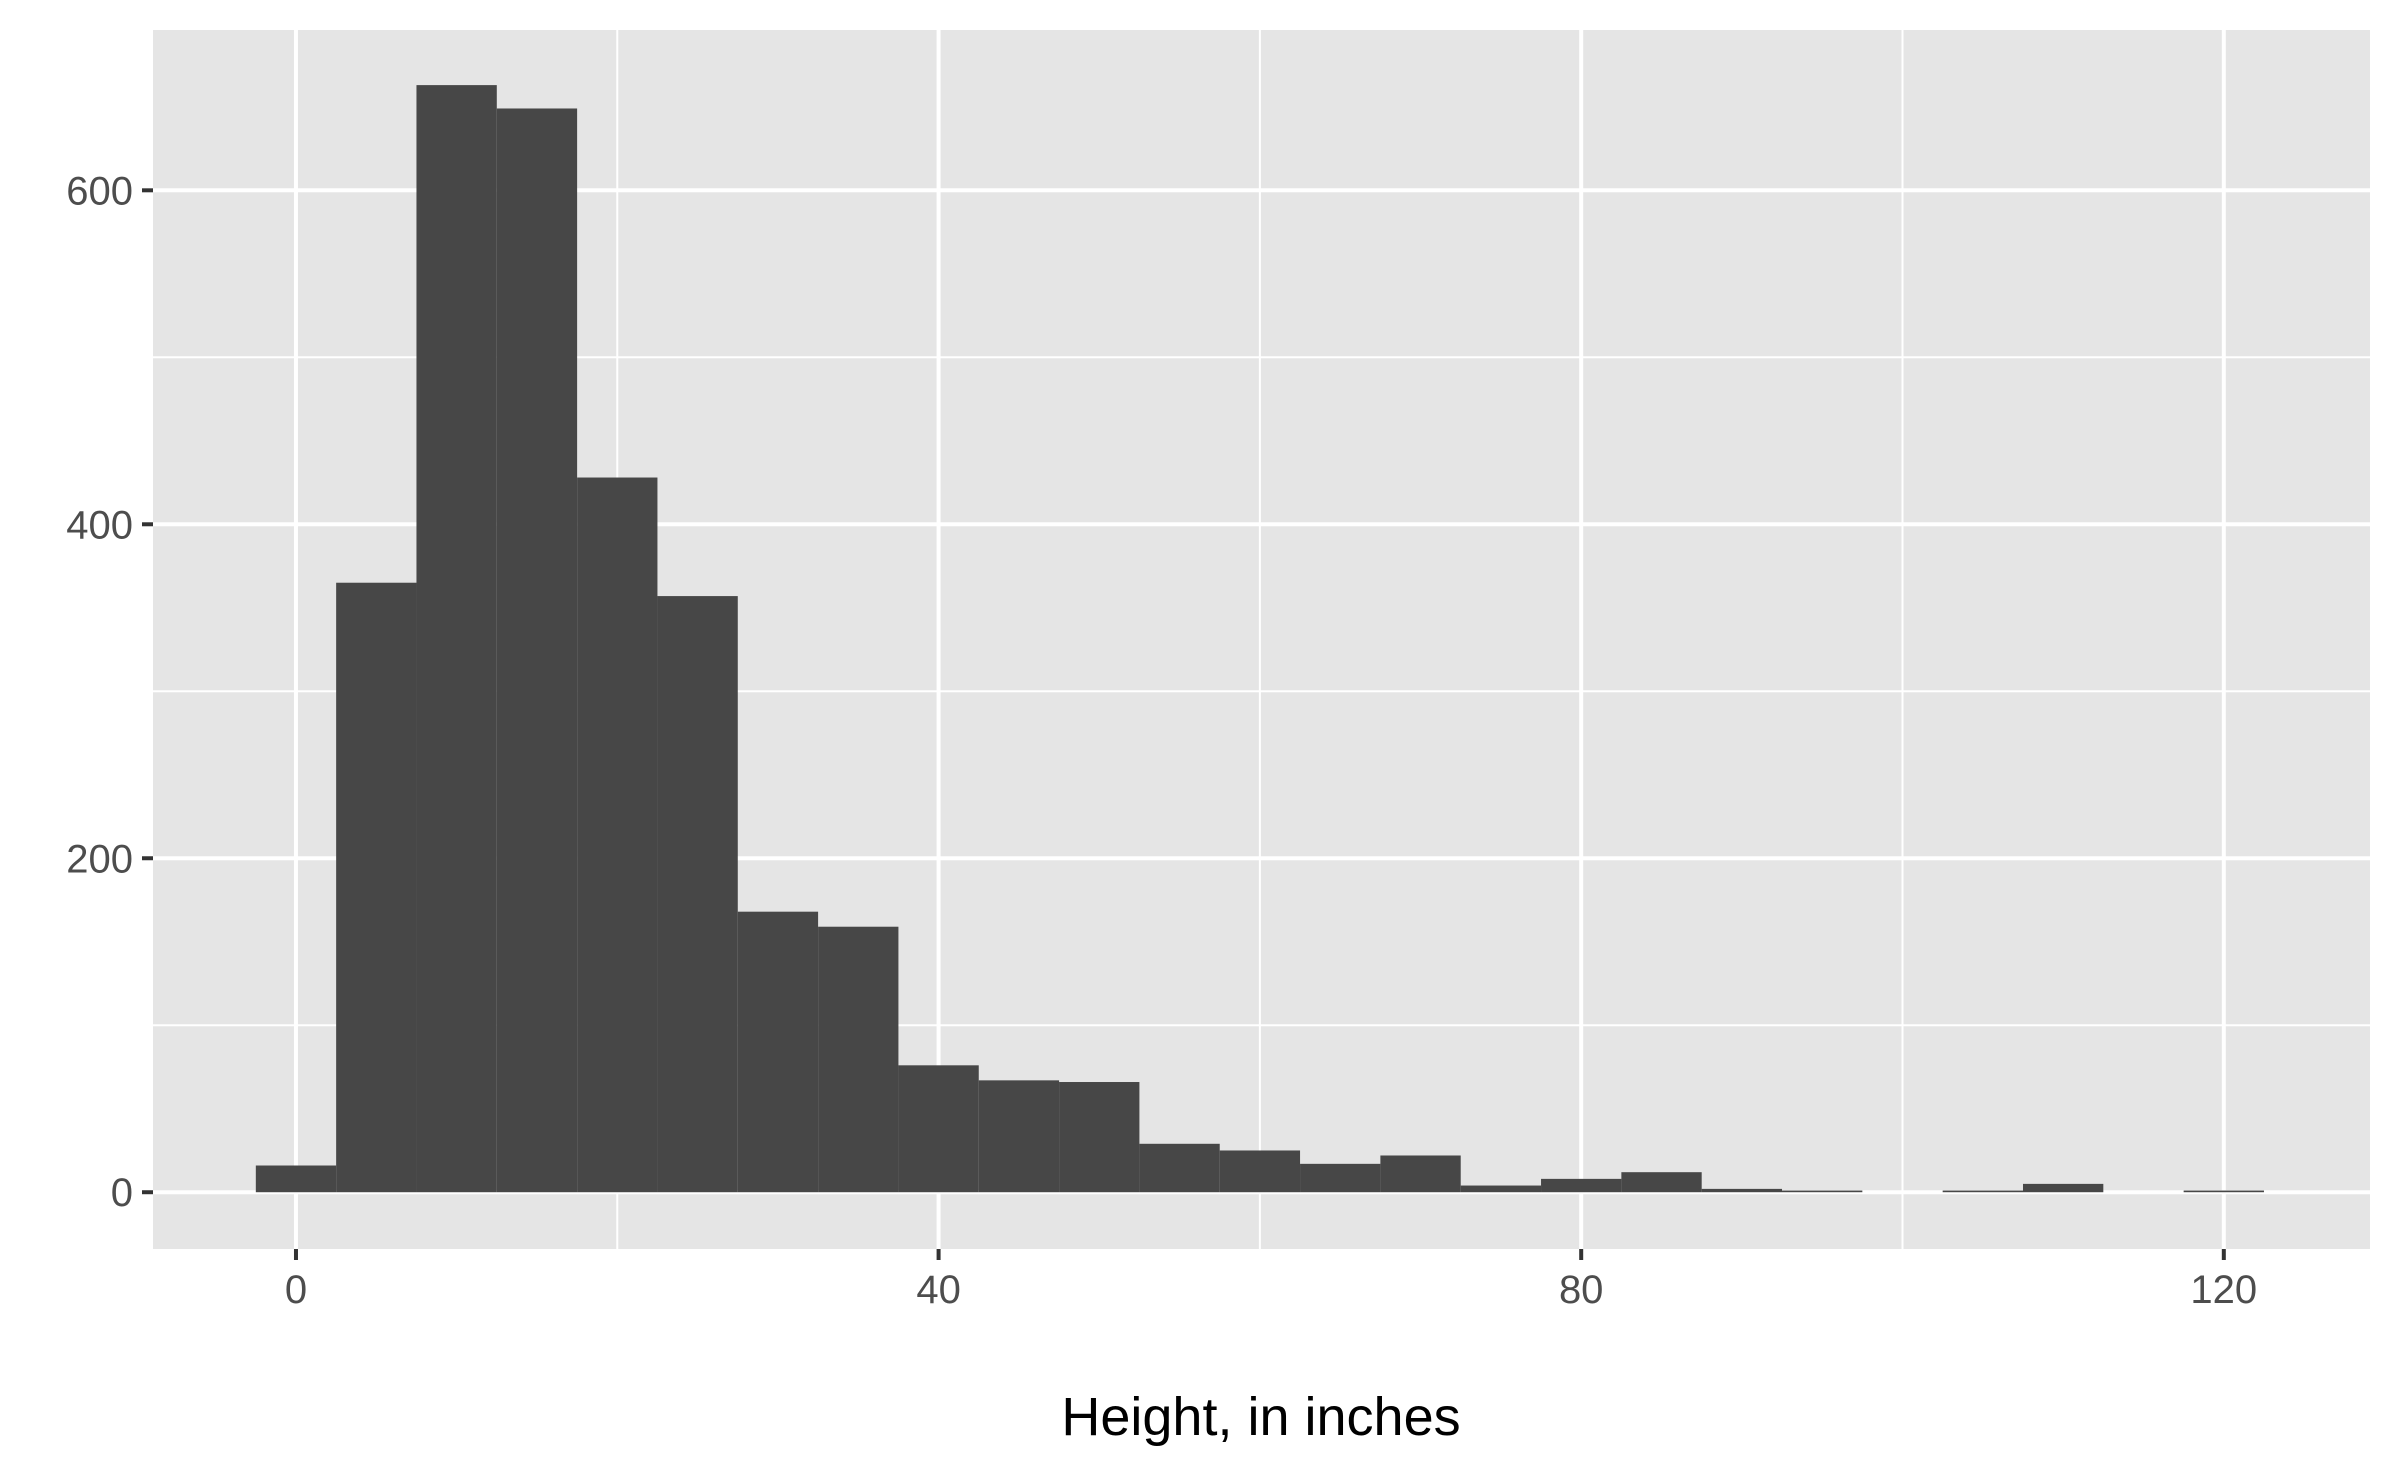 Image resolution: width=2400 pixels, height=1483 pixels. Describe the element at coordinates (1581, 1290) in the screenshot. I see `x-tick-label: 80` at that location.